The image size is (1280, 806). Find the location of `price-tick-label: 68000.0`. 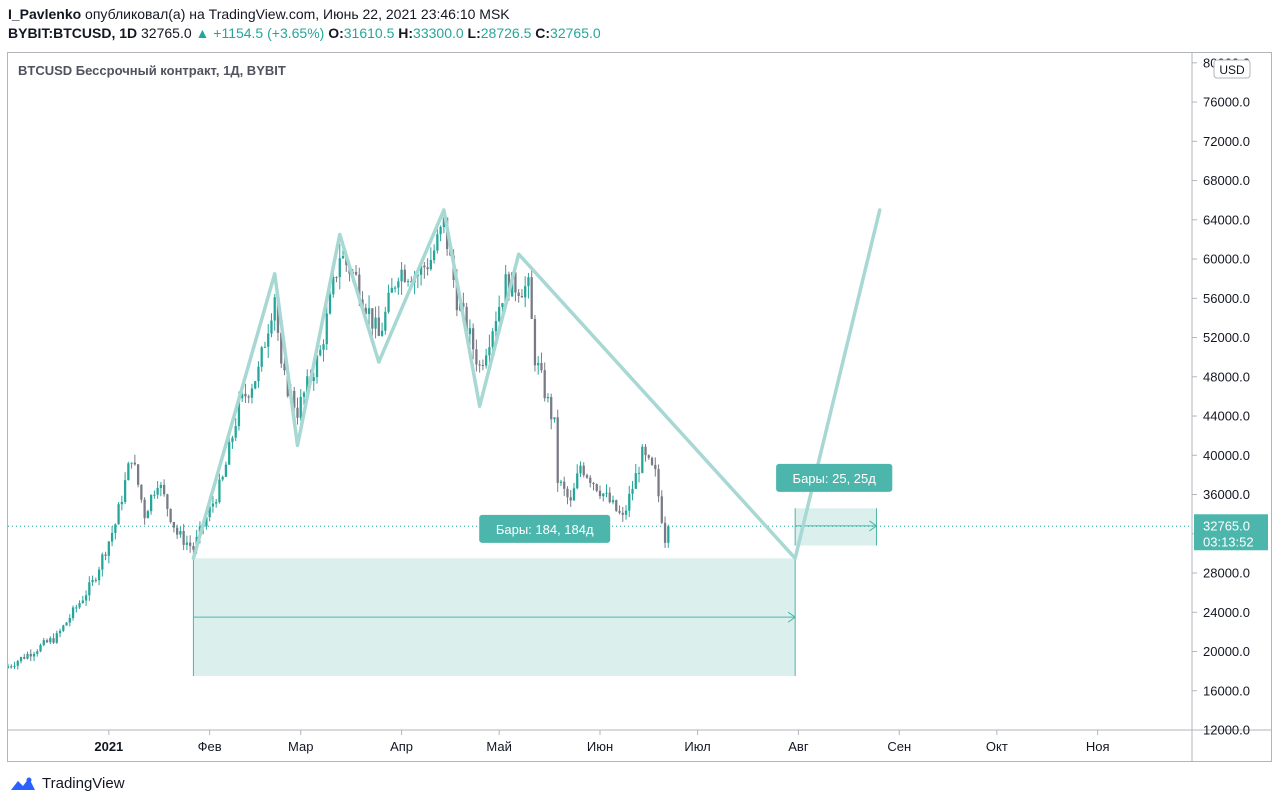

price-tick-label: 68000.0 is located at coordinates (1226, 180).